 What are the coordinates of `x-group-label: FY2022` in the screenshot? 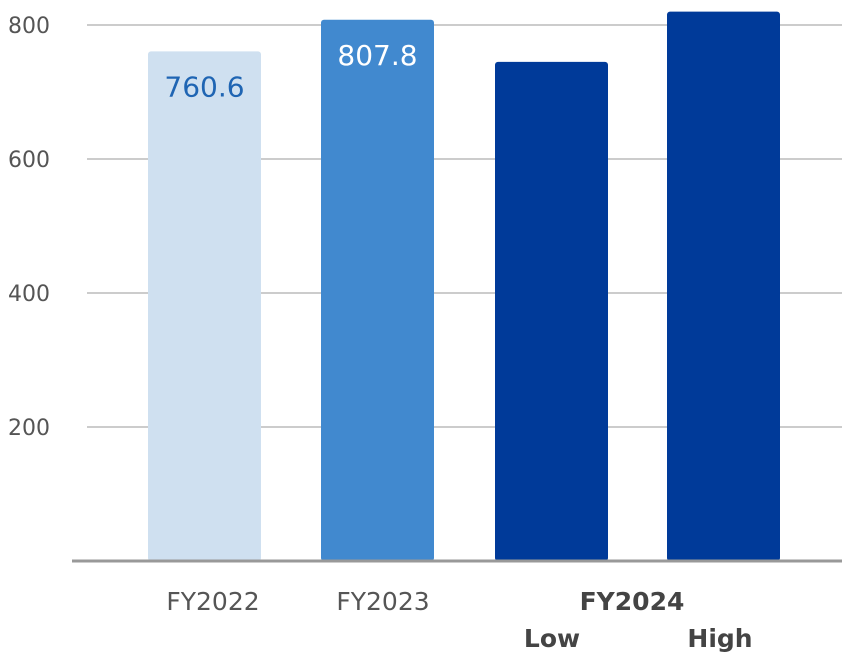 It's located at (212, 601).